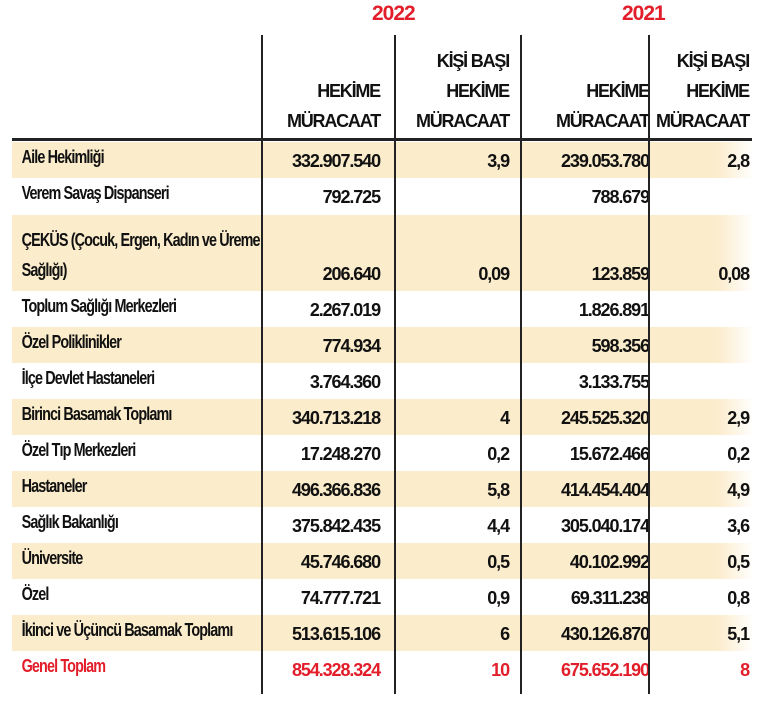  What do you see at coordinates (500, 670) in the screenshot?
I see `per-capita-2022: 10` at bounding box center [500, 670].